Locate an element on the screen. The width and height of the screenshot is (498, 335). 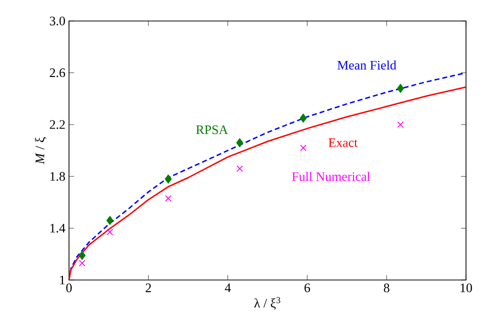
series-label: Full Numerical is located at coordinates (331, 176).